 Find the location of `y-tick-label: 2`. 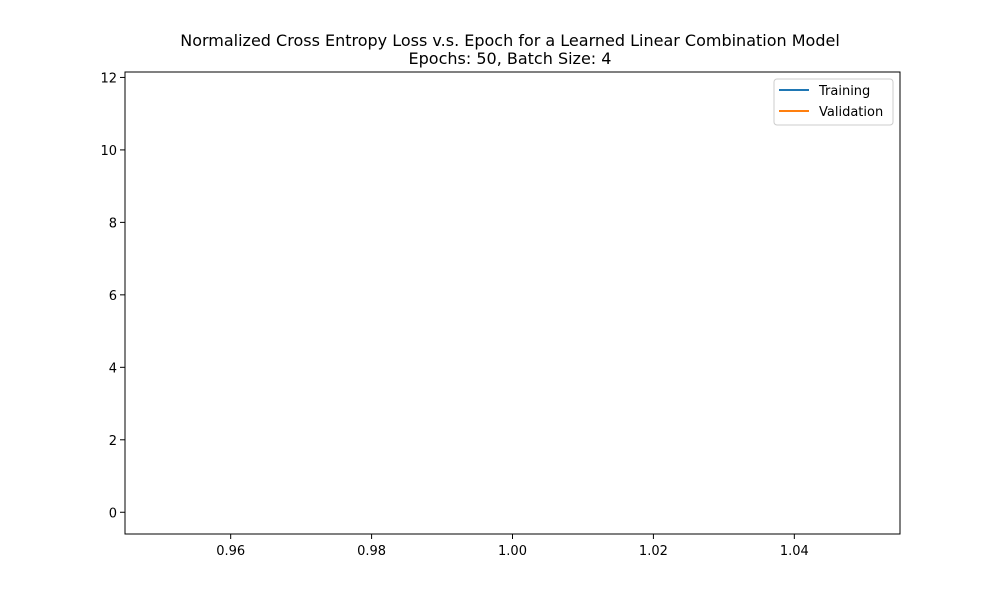

y-tick-label: 2 is located at coordinates (113, 441).